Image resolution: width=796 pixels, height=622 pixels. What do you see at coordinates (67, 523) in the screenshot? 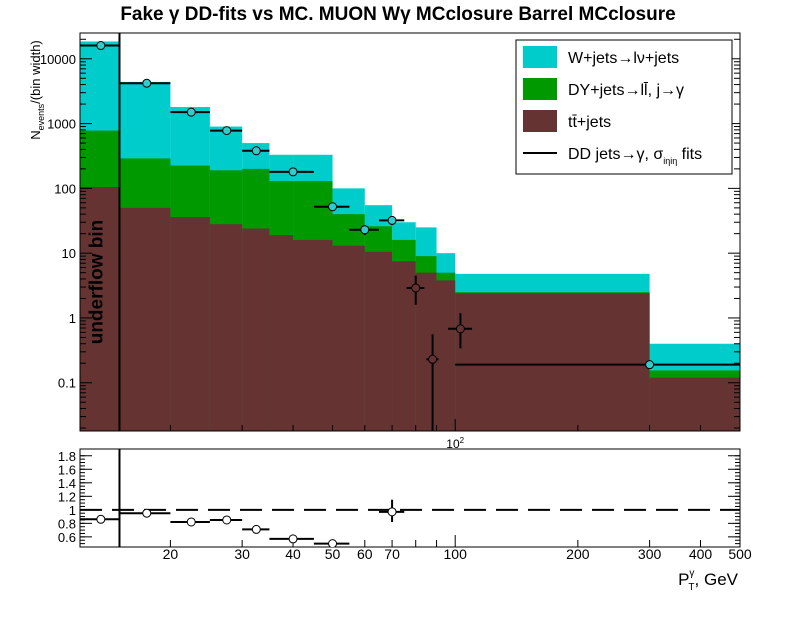
I see `ratio-y-tick-label-1: 0.8` at bounding box center [67, 523].